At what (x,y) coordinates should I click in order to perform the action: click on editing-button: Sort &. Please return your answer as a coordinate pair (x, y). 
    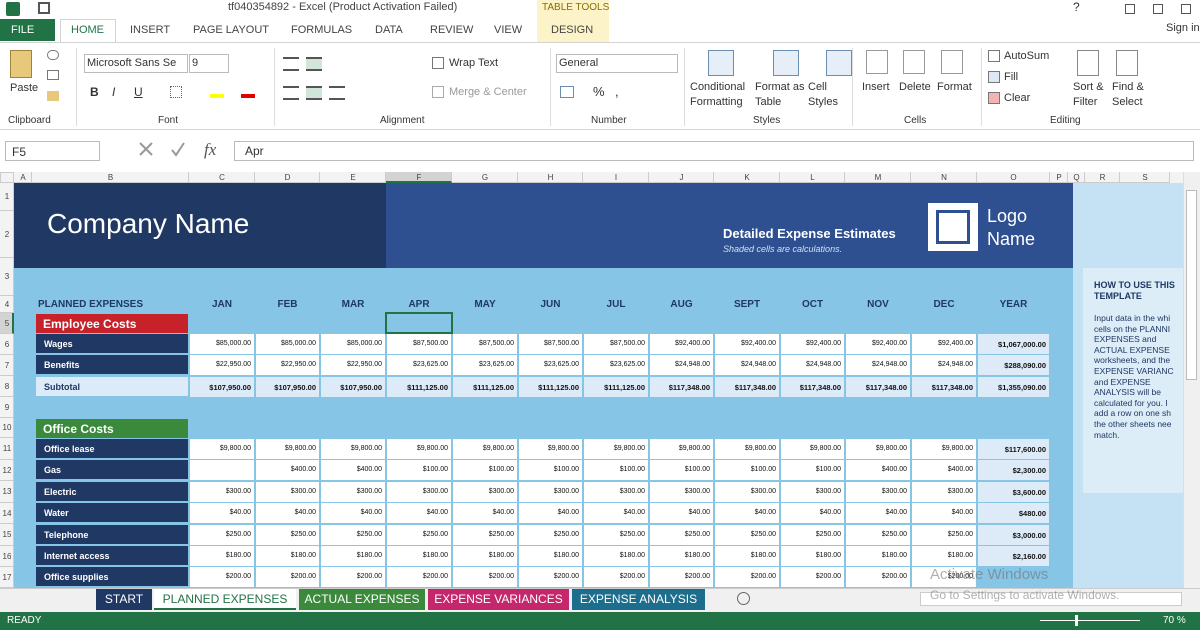
    Looking at the image, I should click on (1088, 87).